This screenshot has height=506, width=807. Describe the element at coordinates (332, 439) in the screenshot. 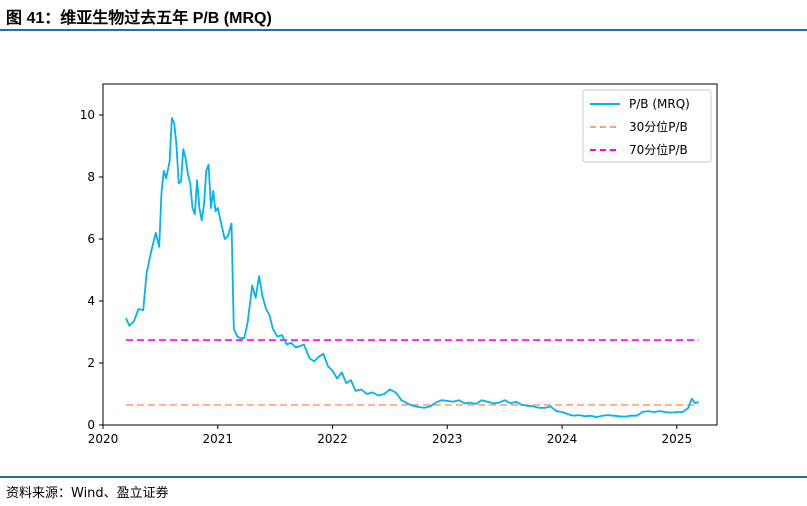

I see `x-tick-label: 2022` at that location.